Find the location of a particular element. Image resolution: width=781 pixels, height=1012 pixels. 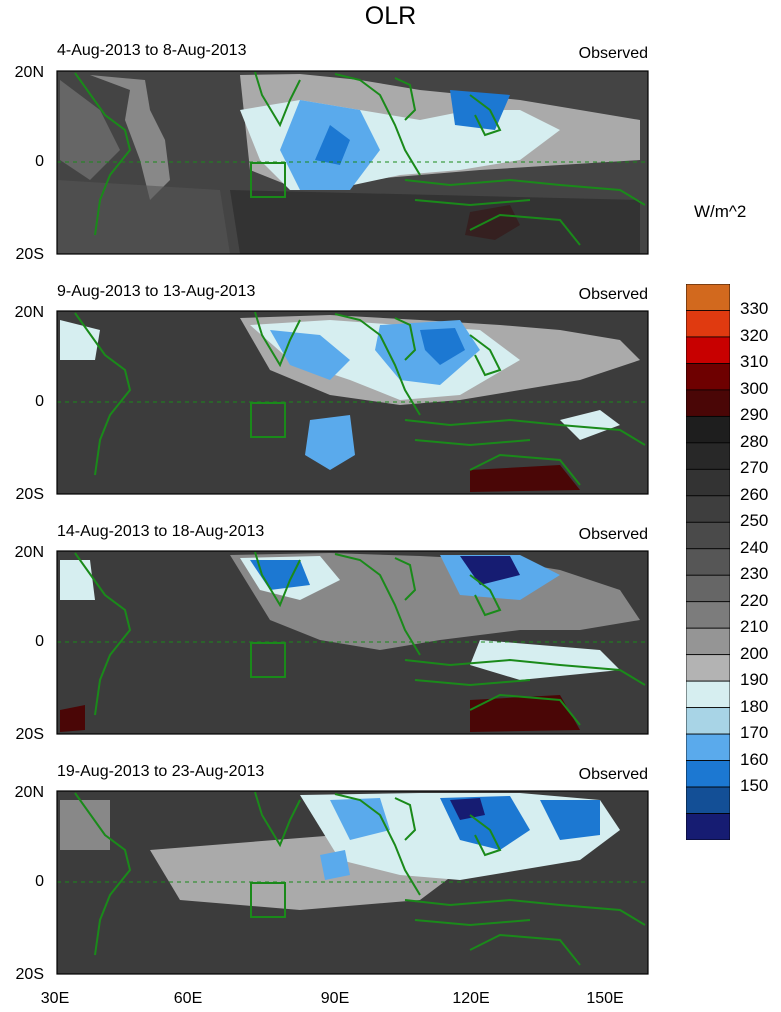

colorbar-tick-label: 280 is located at coordinates (754, 441).